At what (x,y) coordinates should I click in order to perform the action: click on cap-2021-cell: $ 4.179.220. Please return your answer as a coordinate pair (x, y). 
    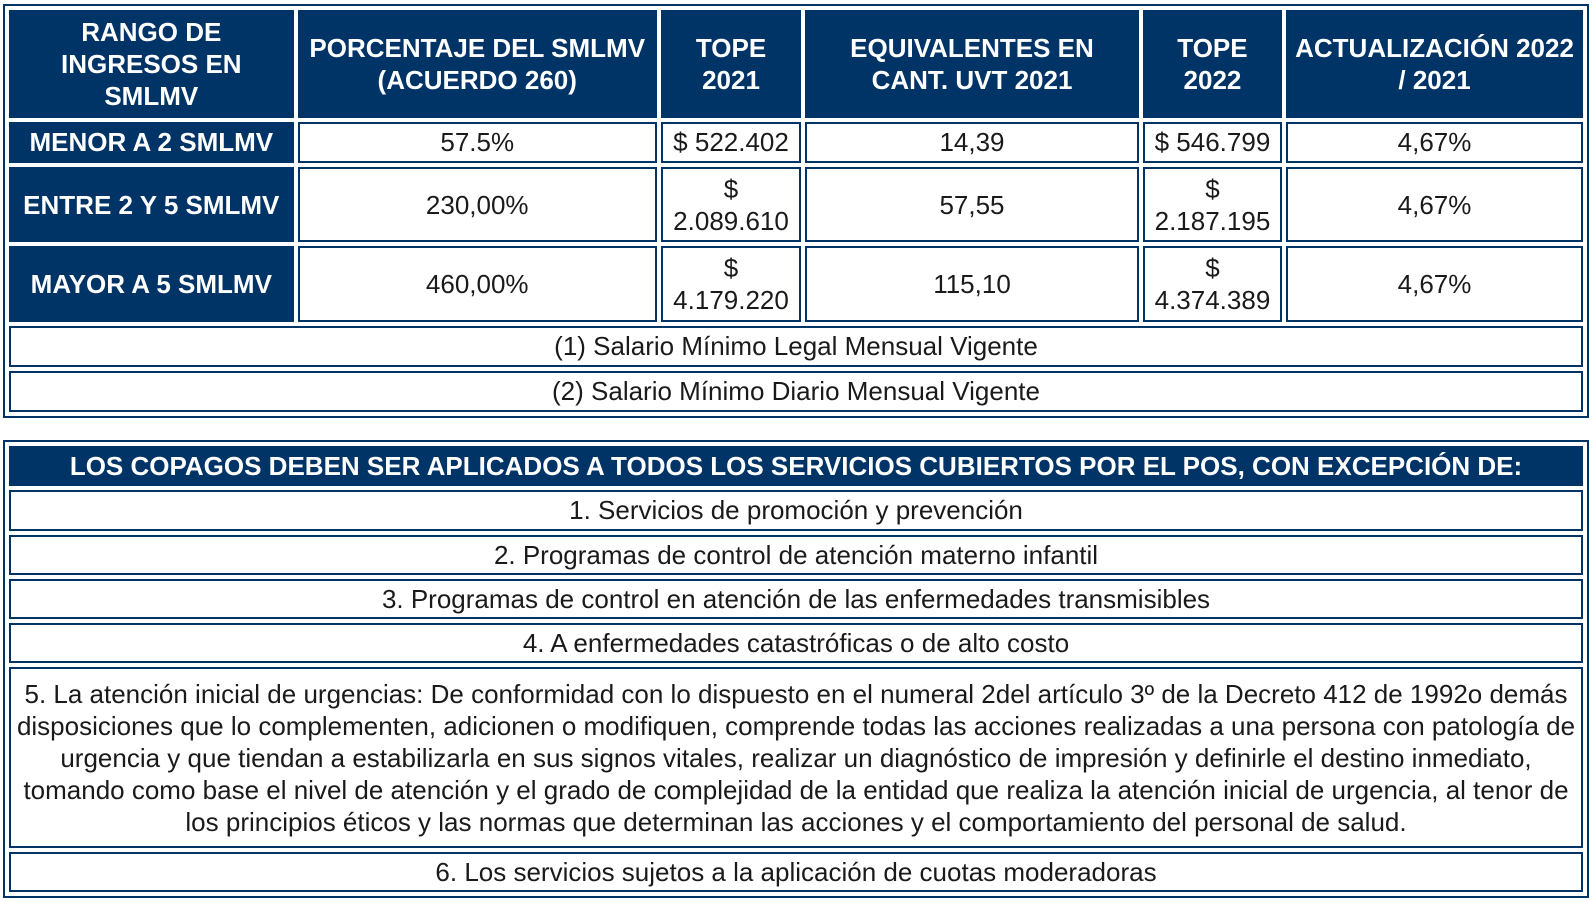
    Looking at the image, I should click on (731, 284).